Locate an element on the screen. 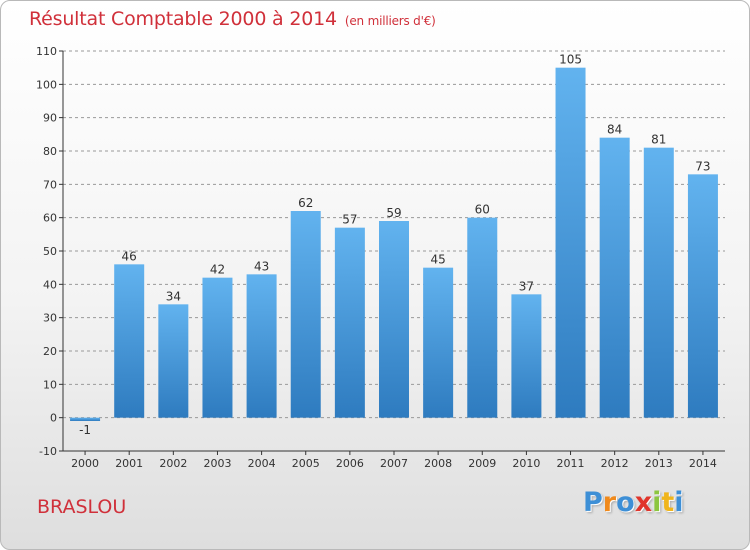 The width and height of the screenshot is (750, 550). y-tick-label: 60 is located at coordinates (50, 218).